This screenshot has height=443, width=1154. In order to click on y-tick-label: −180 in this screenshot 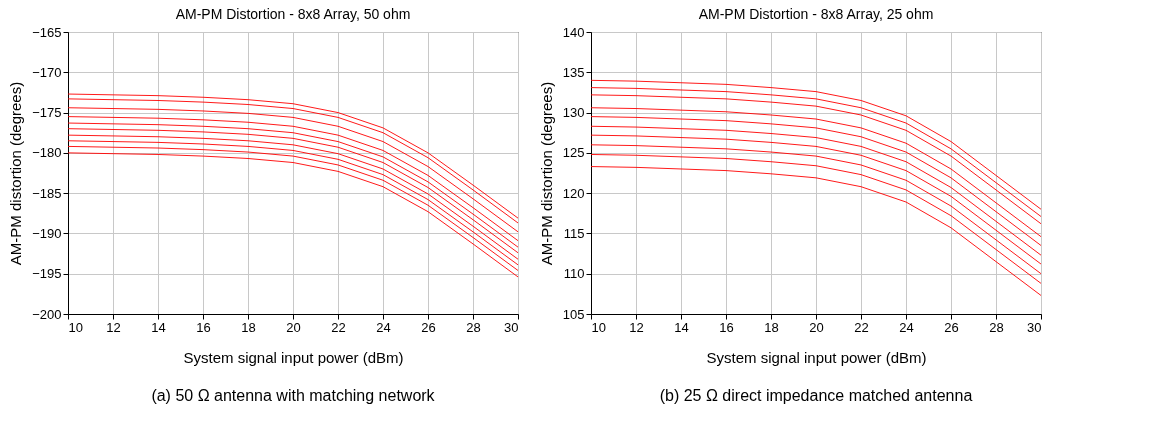, I will do `click(47, 153)`.